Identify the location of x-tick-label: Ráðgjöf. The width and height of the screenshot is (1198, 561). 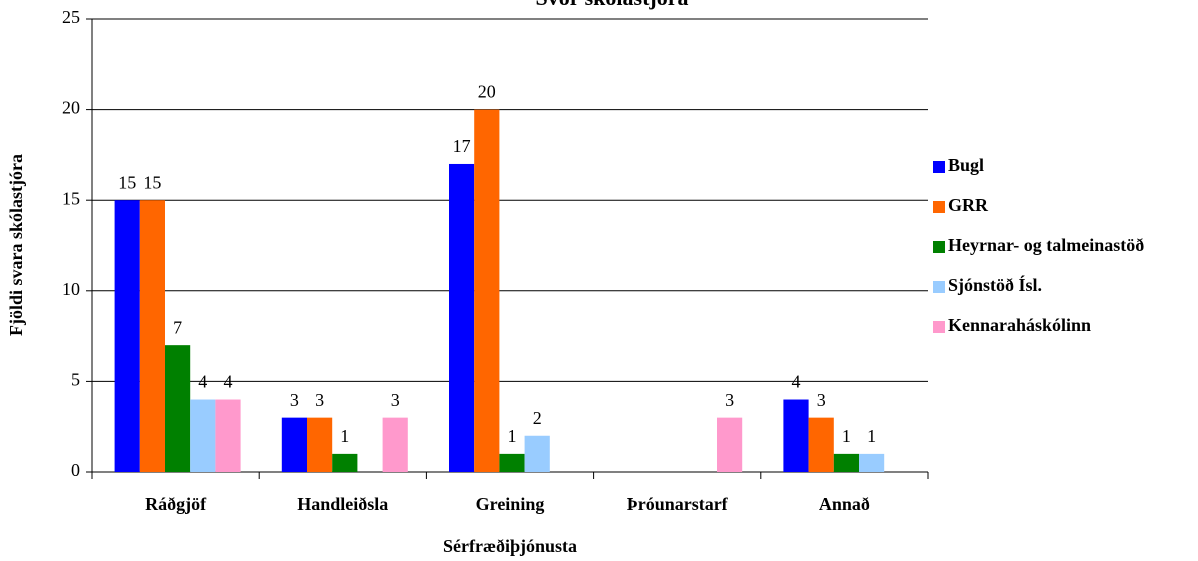
(176, 504).